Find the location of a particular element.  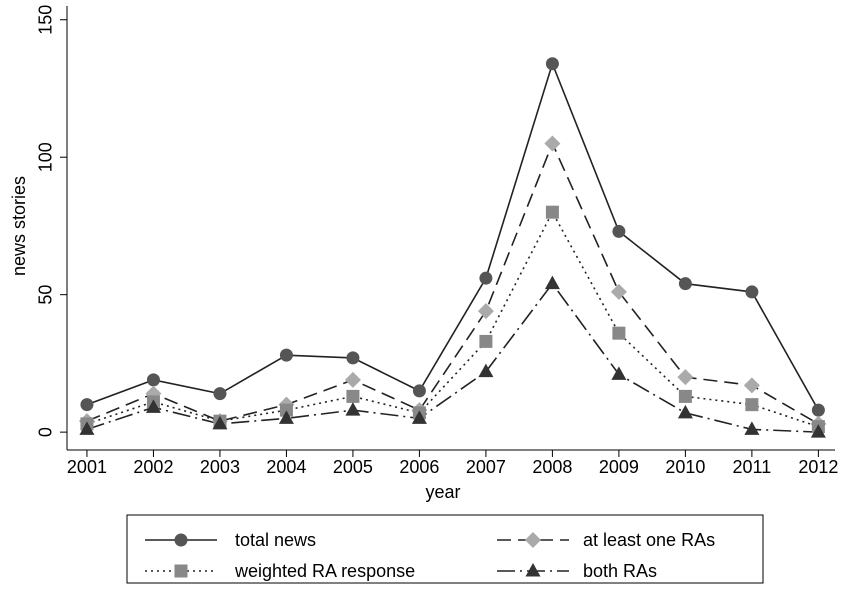

y-tick-label: 150 is located at coordinates (46, 20).